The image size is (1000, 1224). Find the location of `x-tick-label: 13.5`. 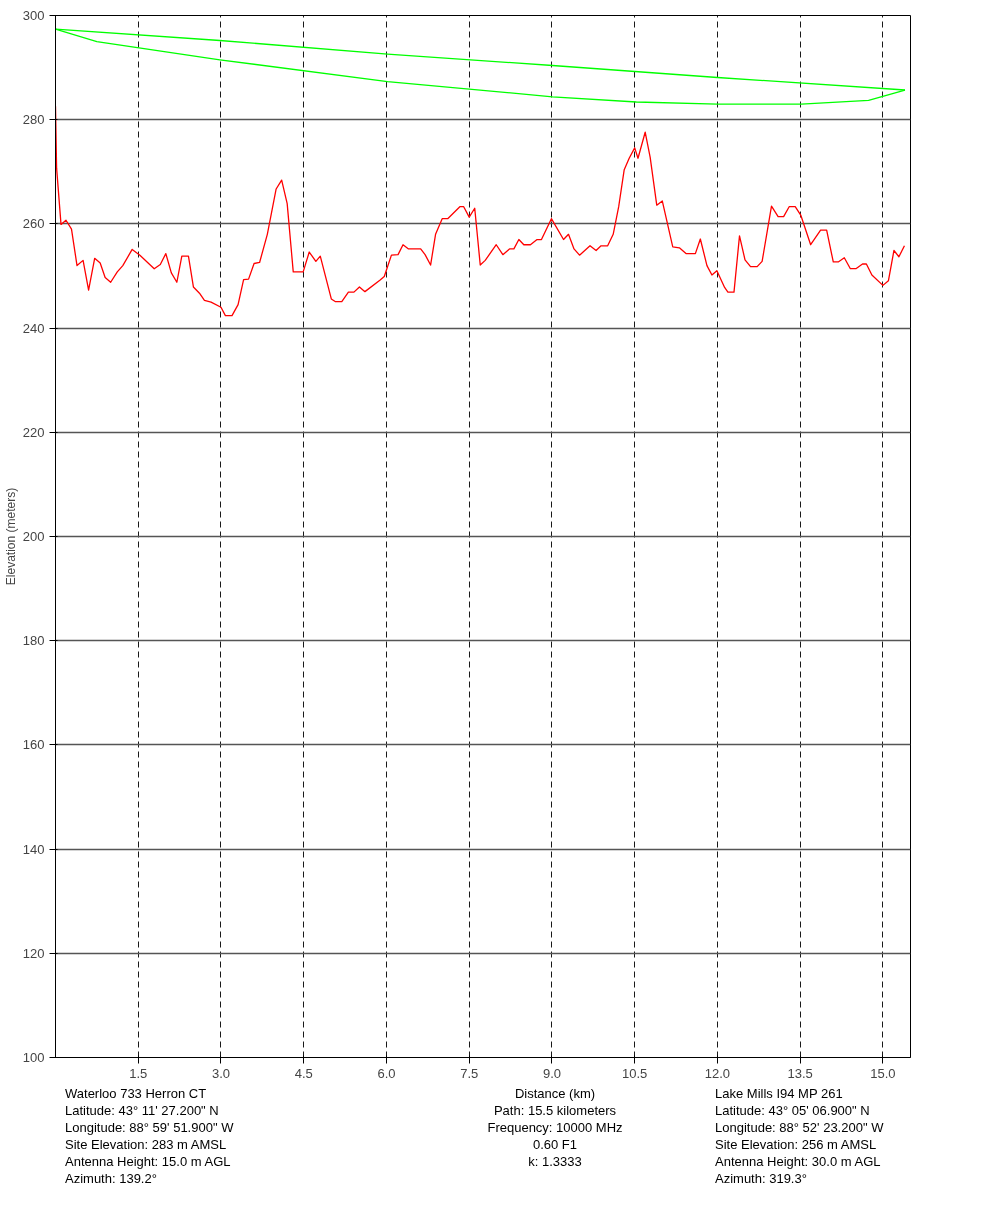

x-tick-label: 13.5 is located at coordinates (800, 1073).